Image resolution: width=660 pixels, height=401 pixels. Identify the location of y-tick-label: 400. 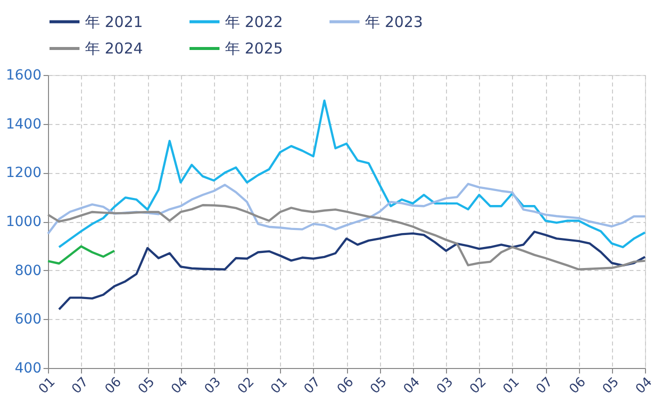
(28, 368).